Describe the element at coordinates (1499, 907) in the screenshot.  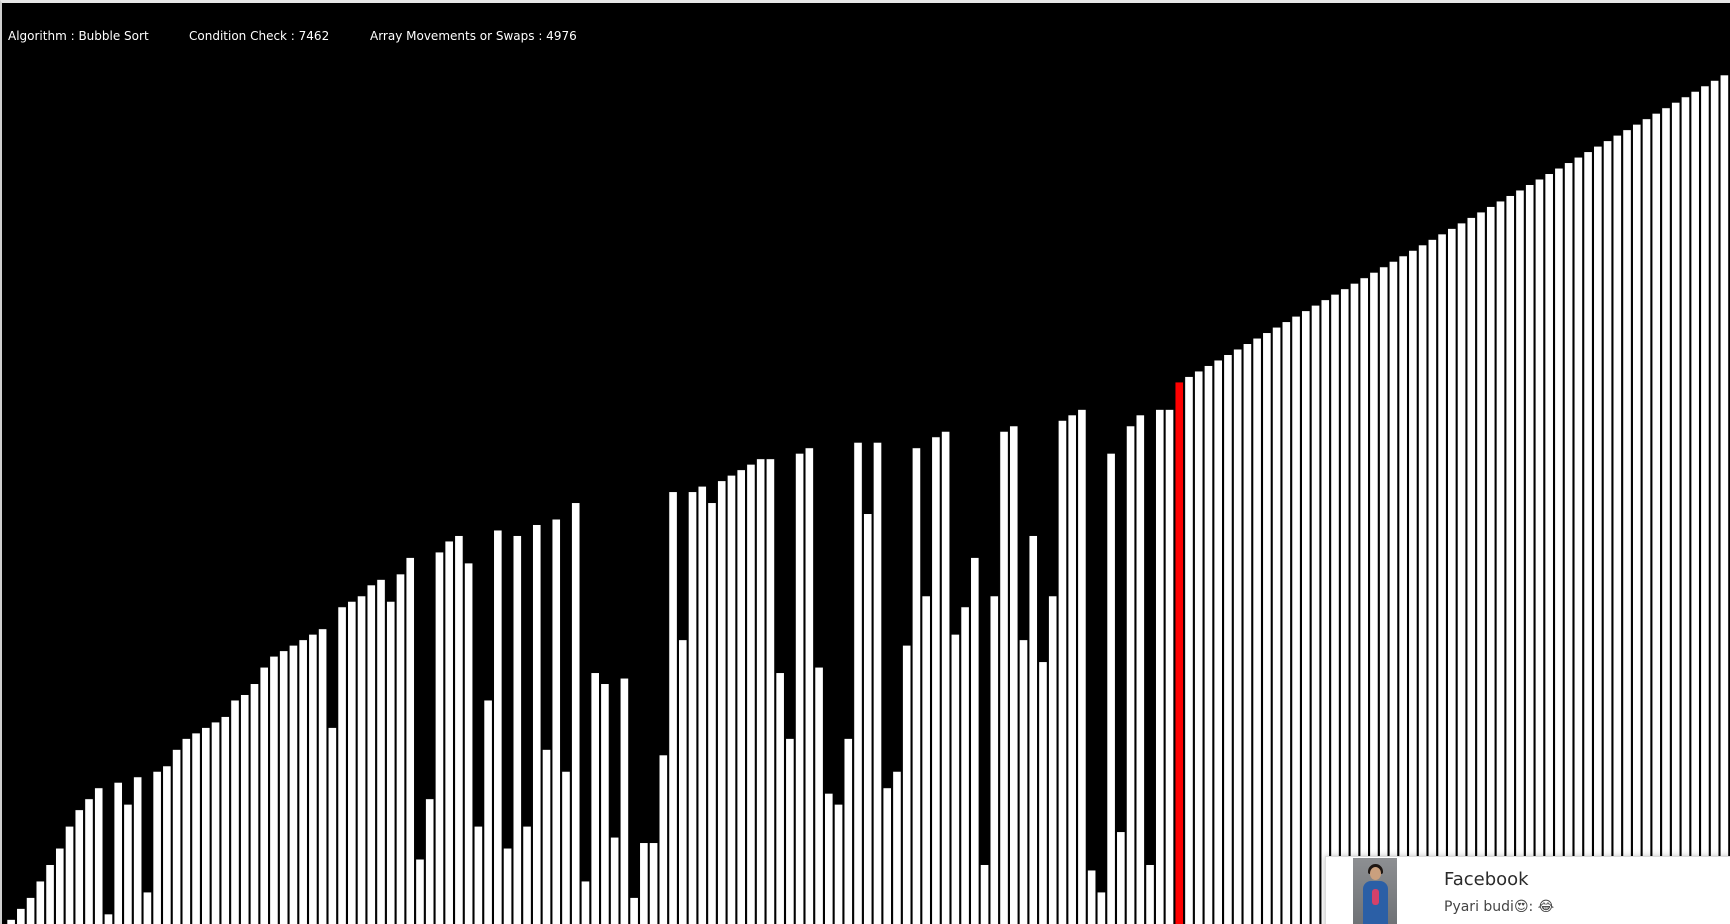
I see `toast-message: Pyari budi😍: 😂` at that location.